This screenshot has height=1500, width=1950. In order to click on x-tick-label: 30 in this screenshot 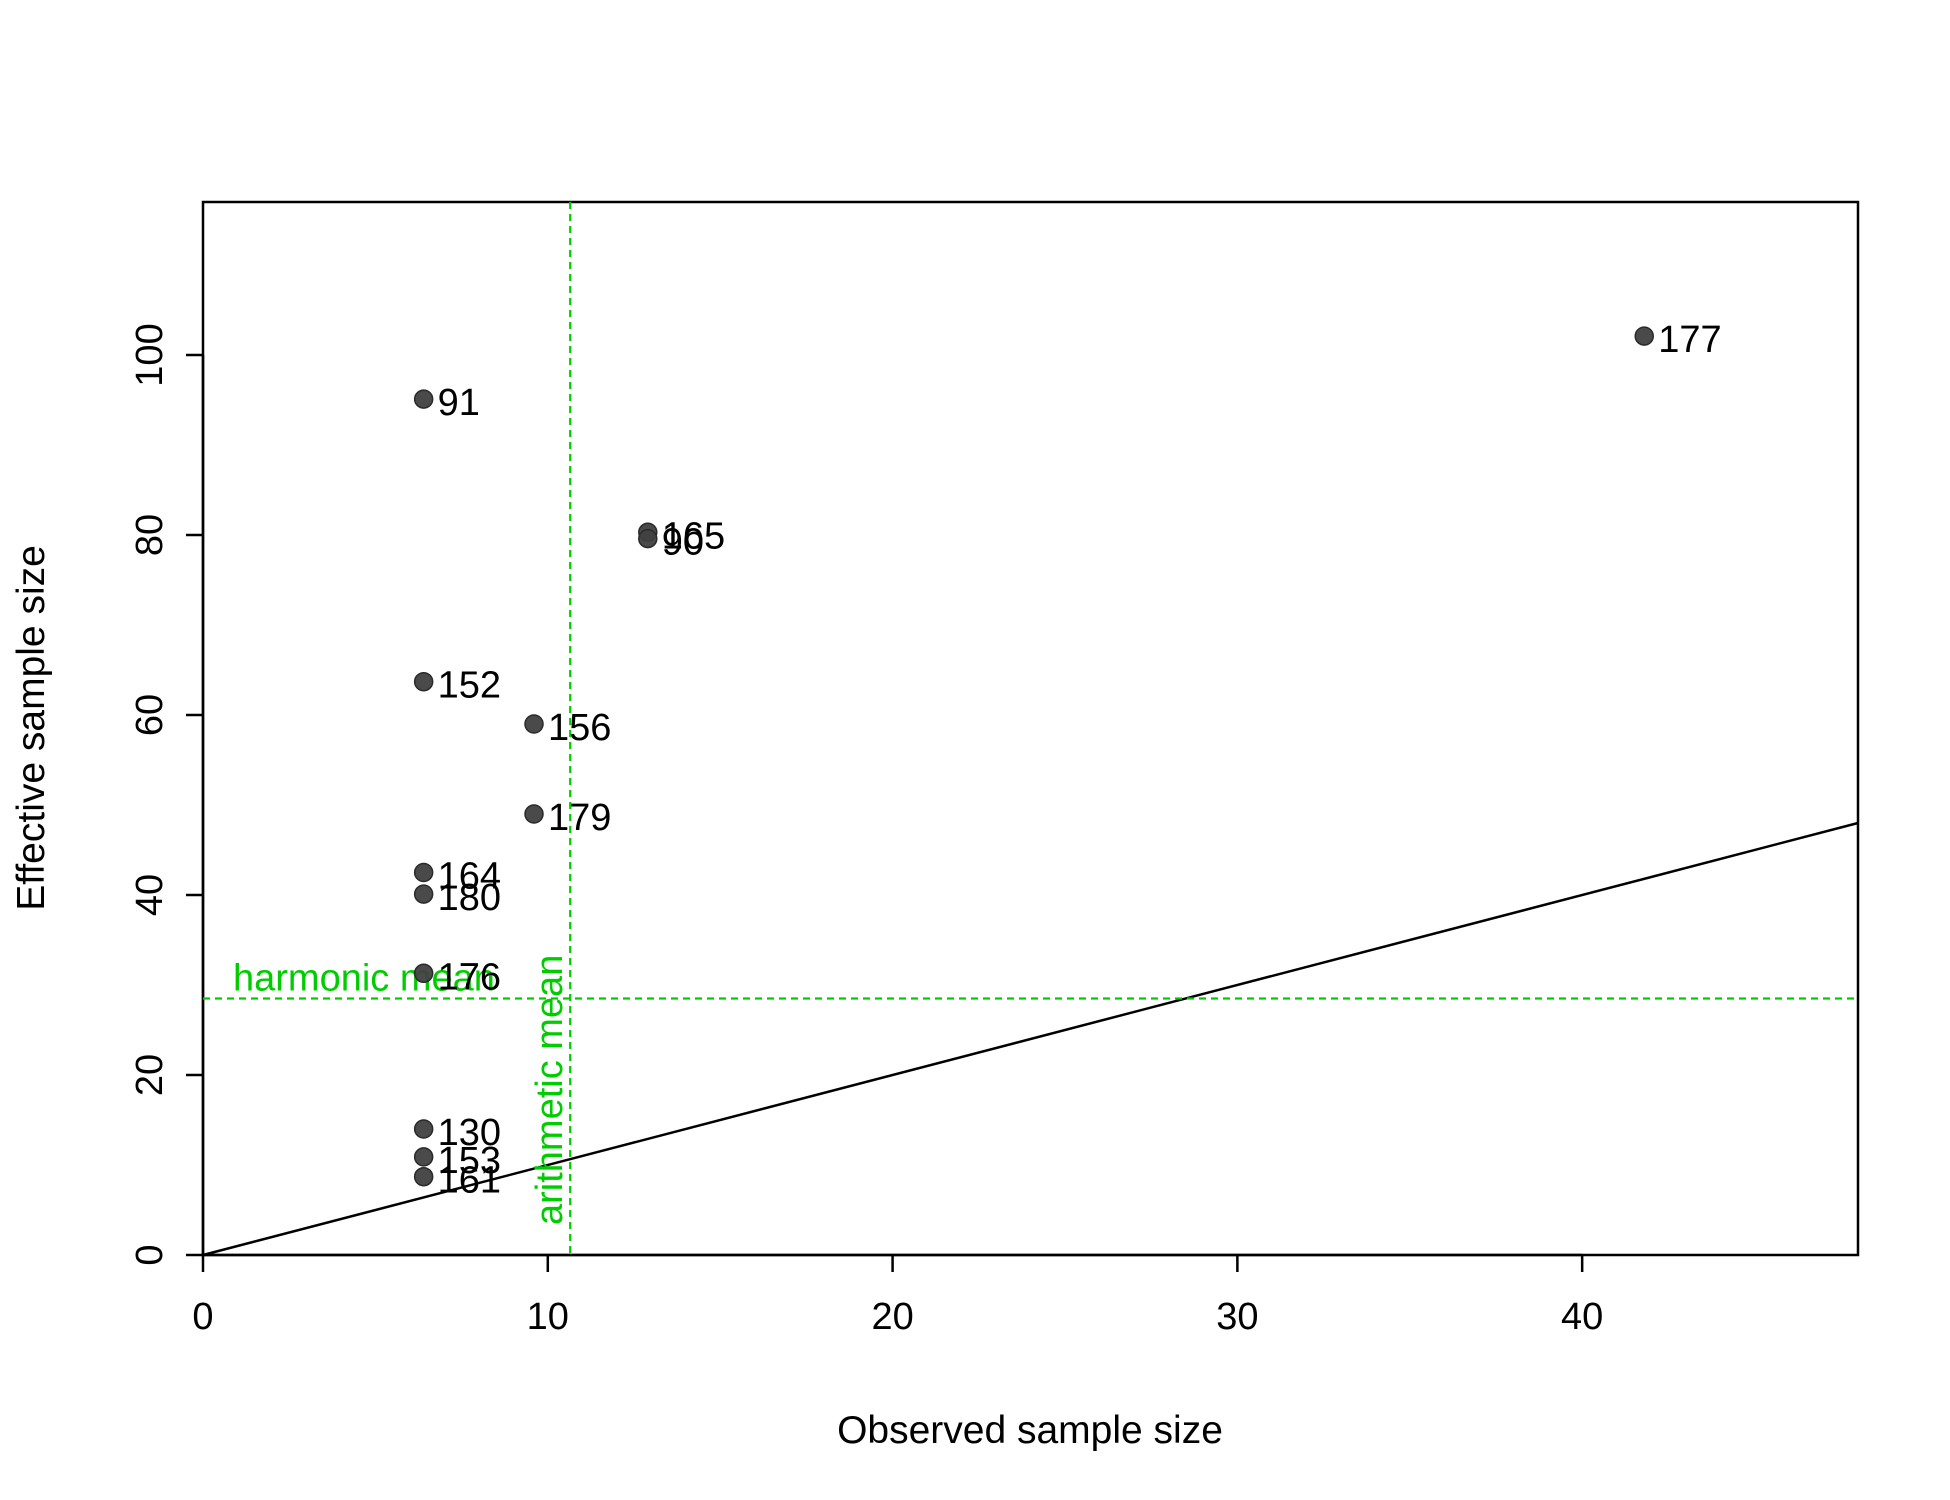, I will do `click(1237, 1317)`.